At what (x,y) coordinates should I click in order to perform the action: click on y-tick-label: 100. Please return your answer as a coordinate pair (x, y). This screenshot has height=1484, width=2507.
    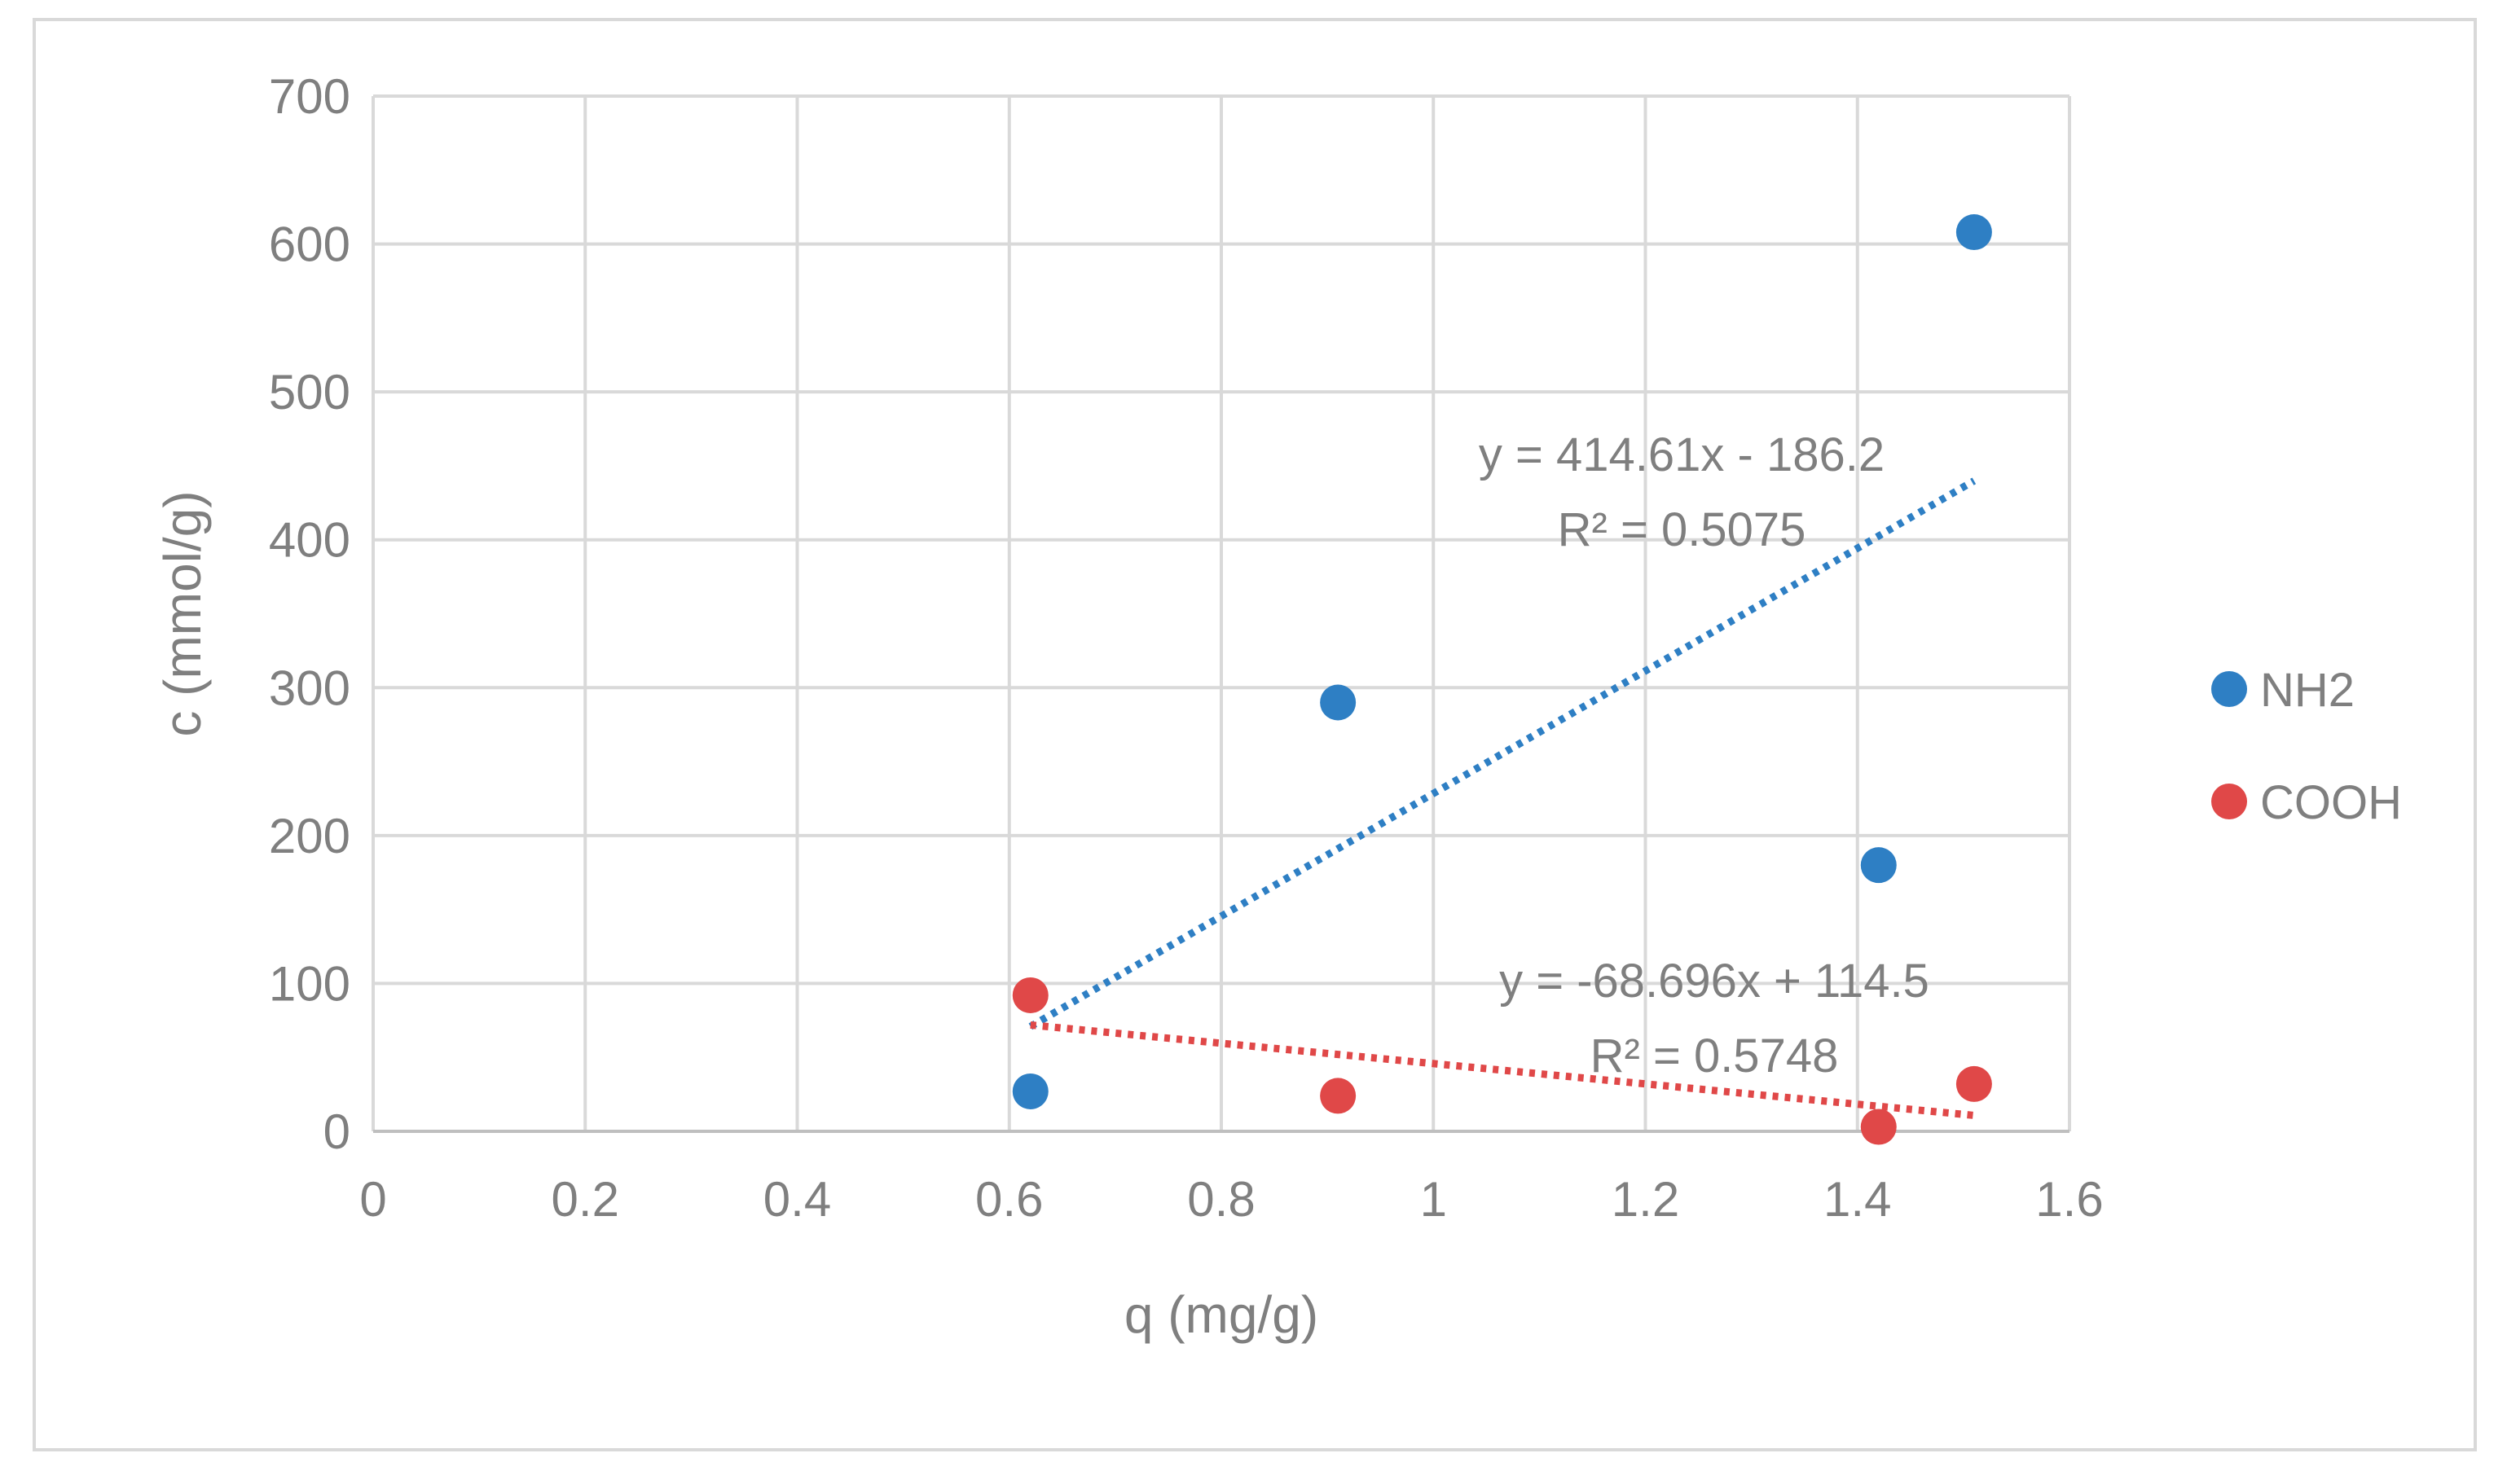
    Looking at the image, I should click on (309, 983).